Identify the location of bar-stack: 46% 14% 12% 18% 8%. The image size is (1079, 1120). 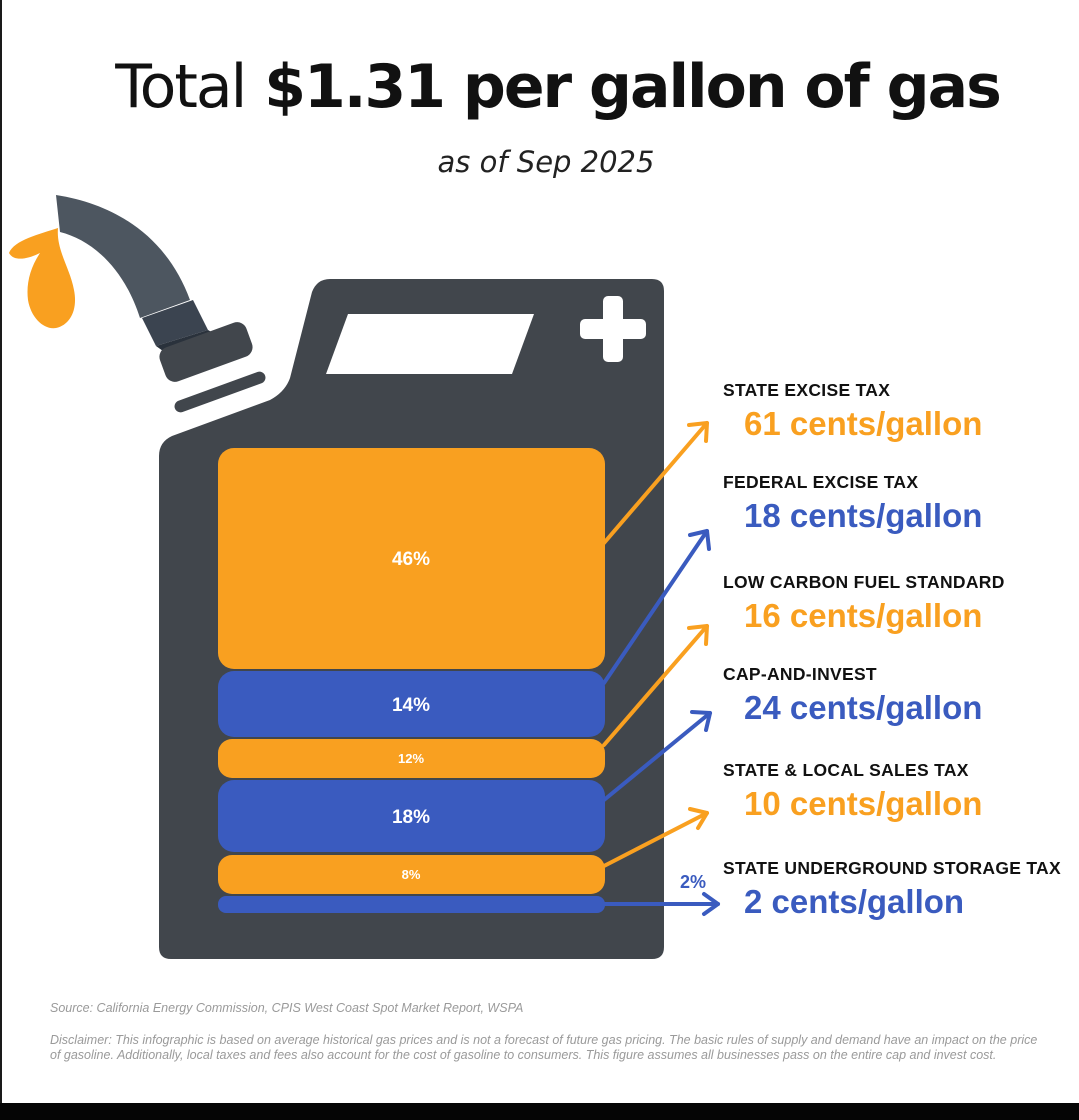
(411, 680).